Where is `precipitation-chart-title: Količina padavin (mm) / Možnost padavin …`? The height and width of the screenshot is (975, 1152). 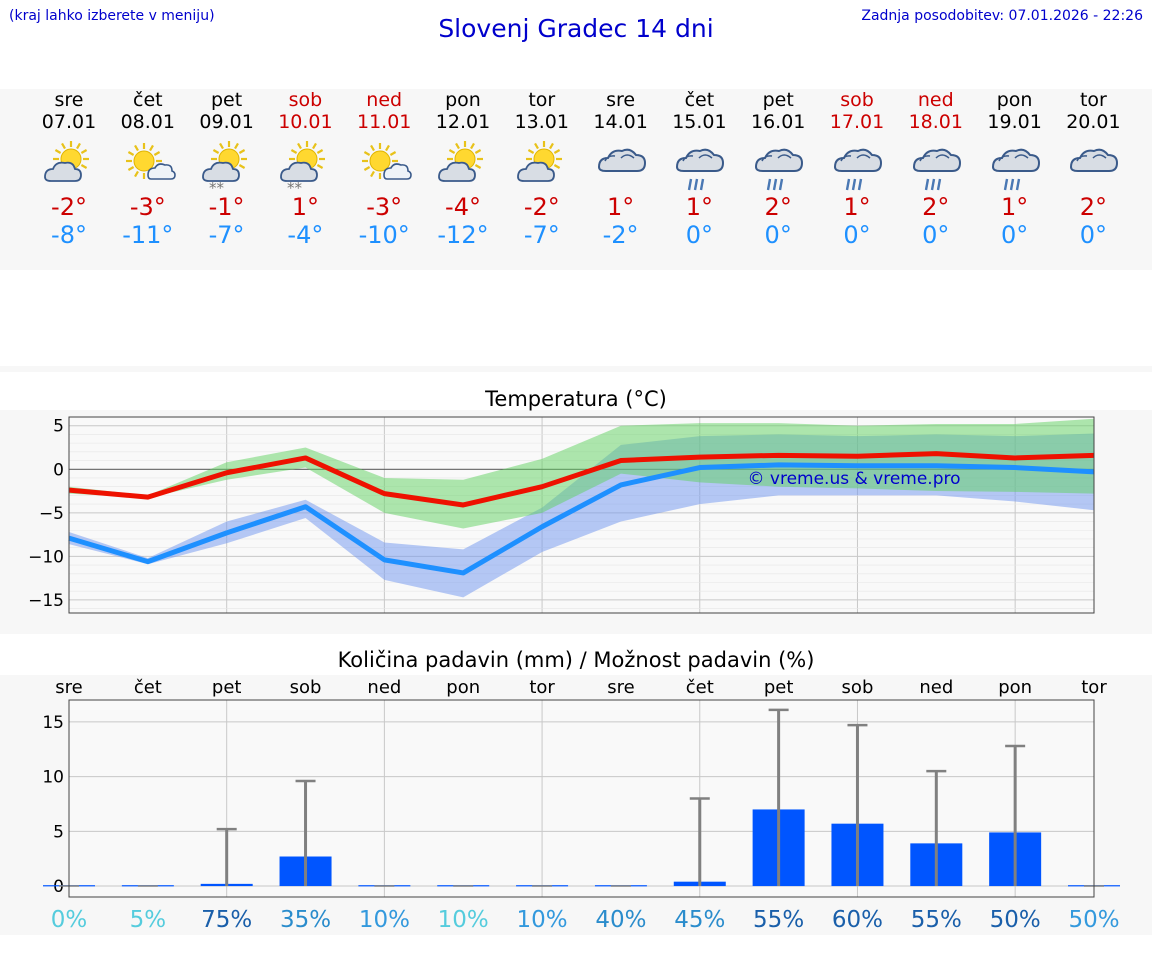
precipitation-chart-title: Količina padavin (mm) / Možnost padavin … is located at coordinates (576, 660).